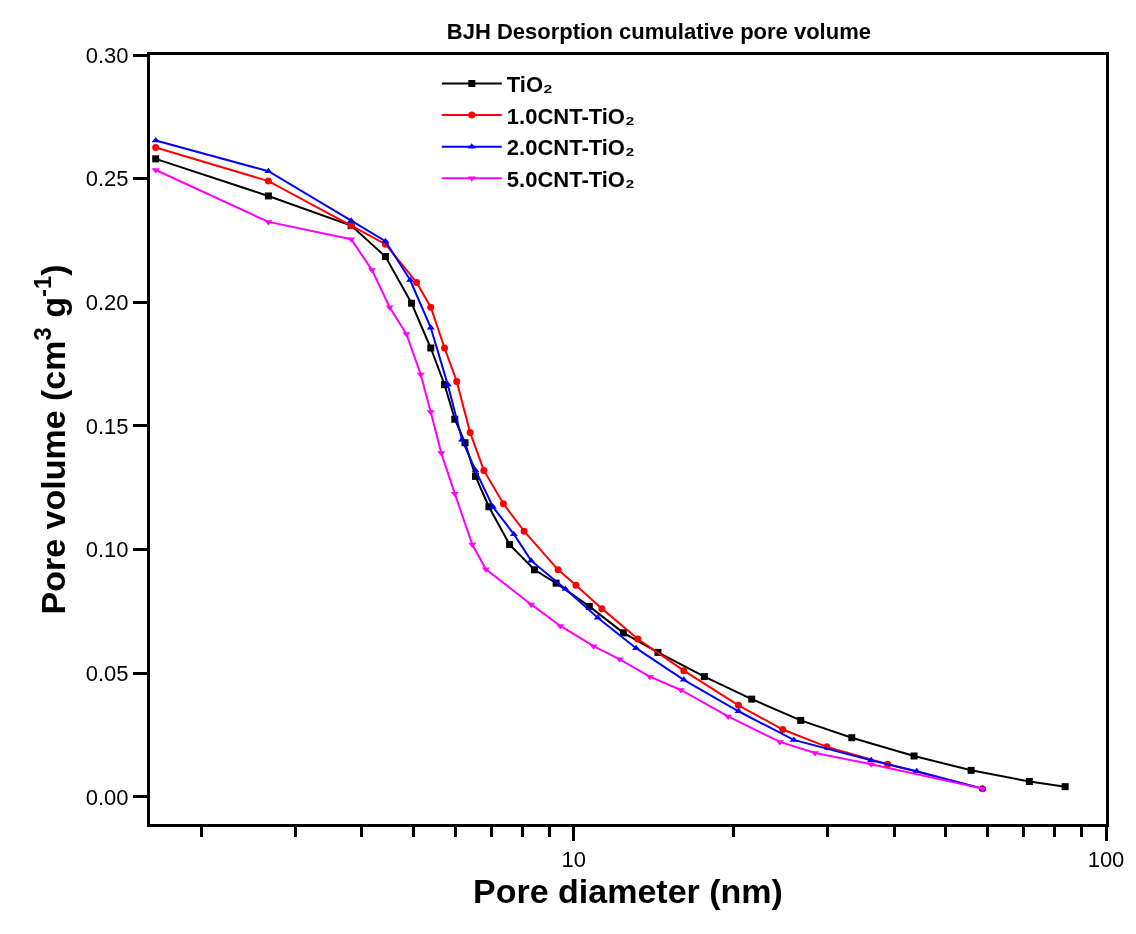  What do you see at coordinates (107, 797) in the screenshot?
I see `y-tick-label: 0.00` at bounding box center [107, 797].